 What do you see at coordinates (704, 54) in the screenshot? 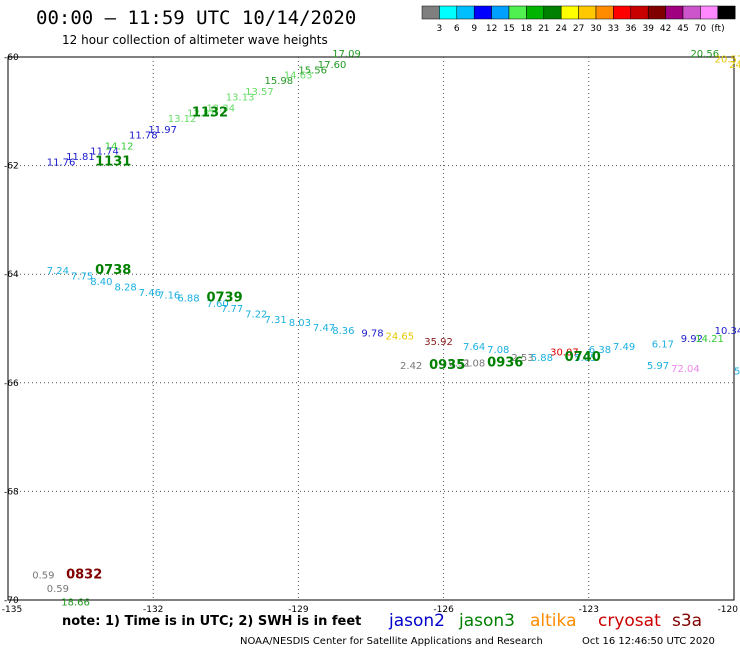
I see `wave-height-label: 20.56` at bounding box center [704, 54].